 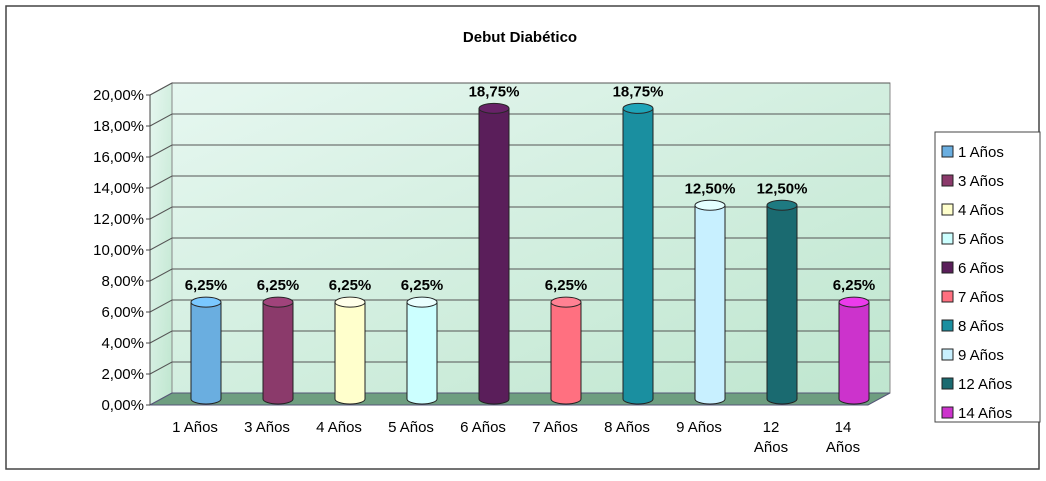 I want to click on legend-label: 4 Años, so click(x=981, y=210).